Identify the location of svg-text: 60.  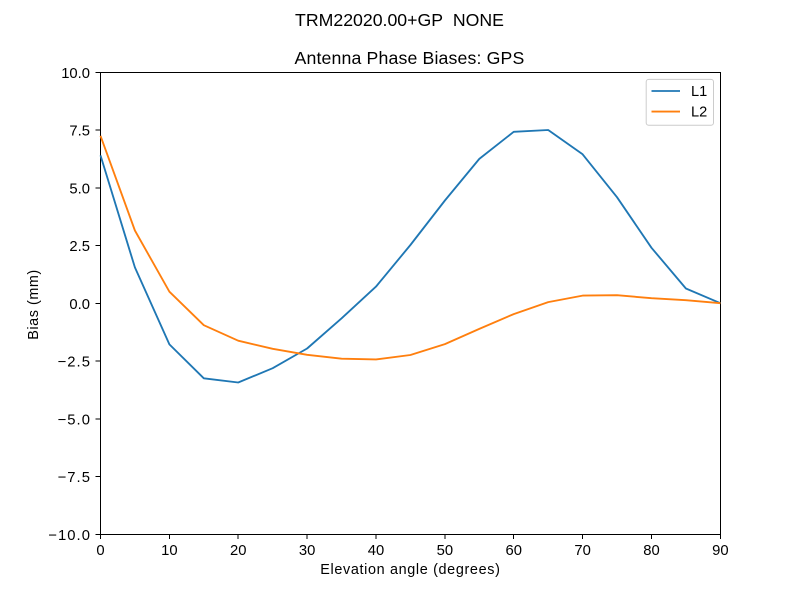
(513, 551).